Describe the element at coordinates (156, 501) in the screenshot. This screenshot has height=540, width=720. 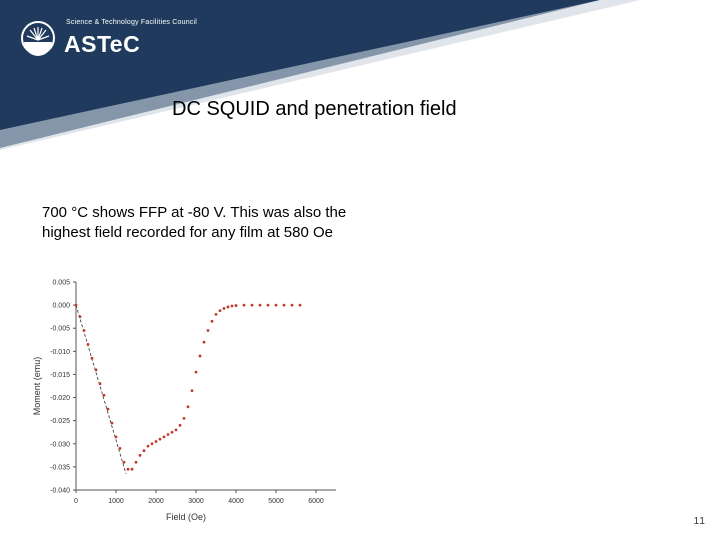
I see `x-tick-label: 2000` at that location.